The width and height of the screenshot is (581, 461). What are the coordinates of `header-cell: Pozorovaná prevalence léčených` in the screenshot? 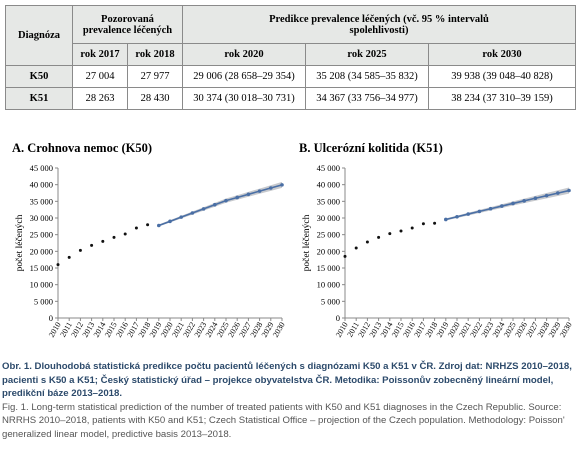 It's located at (127, 24).